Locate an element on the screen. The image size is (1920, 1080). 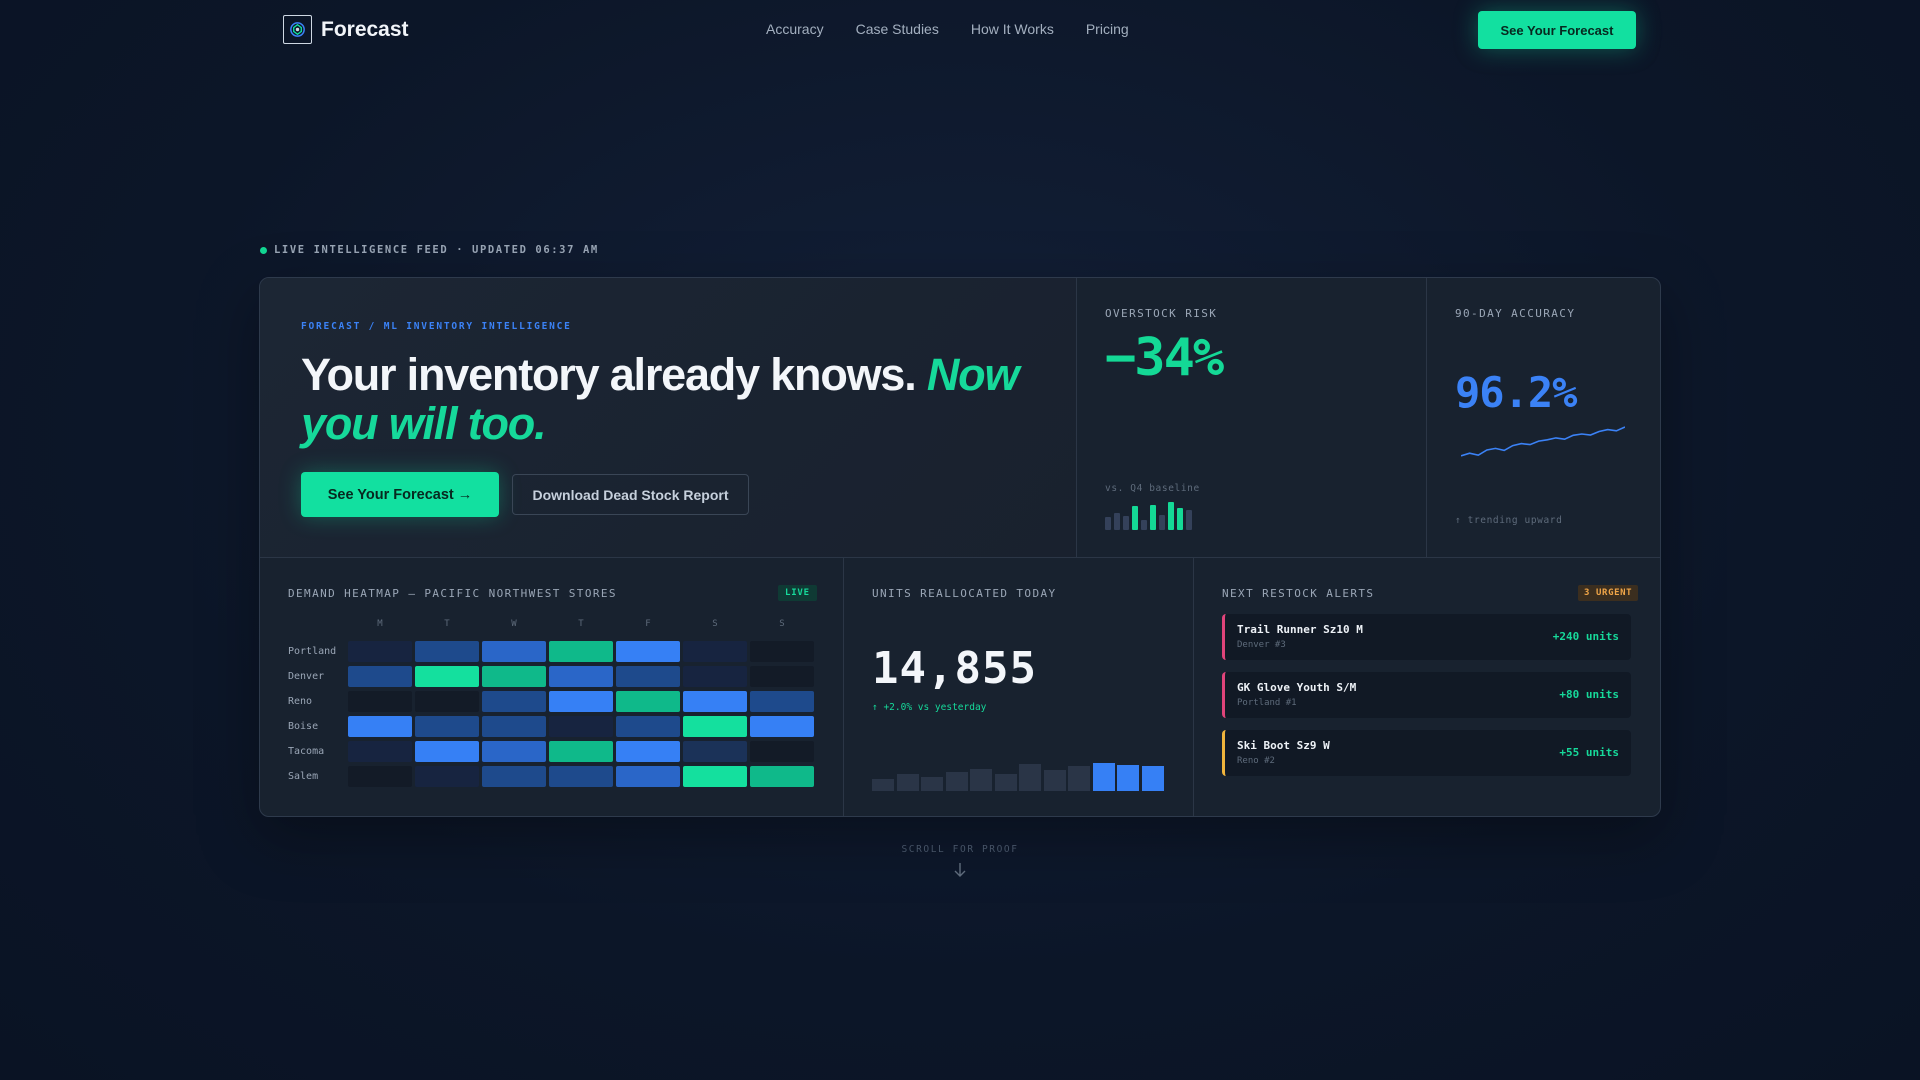
alert-store: Denver #3 is located at coordinates (1261, 645).